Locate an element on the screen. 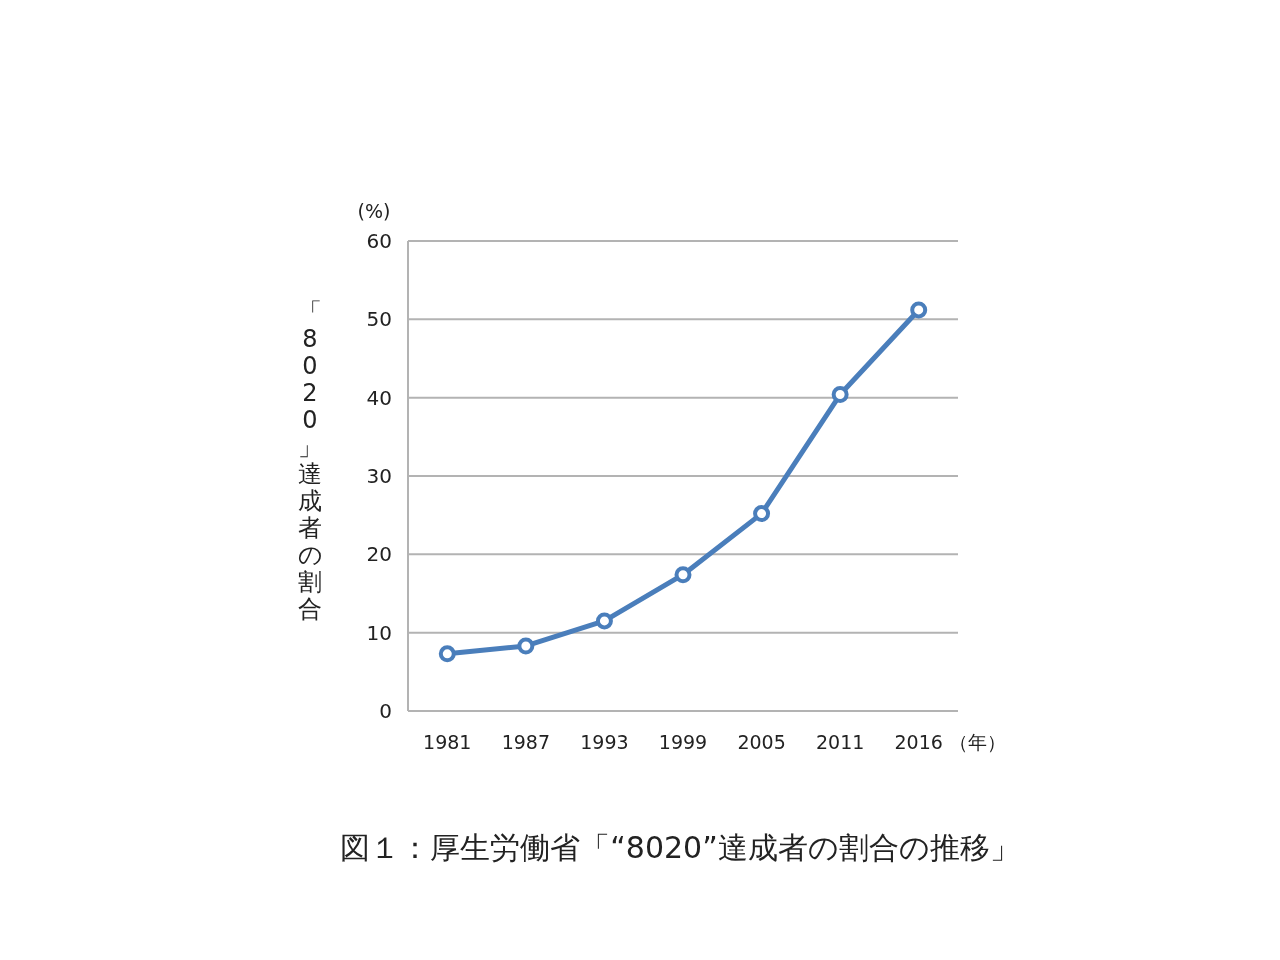 Image resolution: width=1280 pixels, height=960 pixels. text: 「8020」達成者の割合 is located at coordinates (310, 460).